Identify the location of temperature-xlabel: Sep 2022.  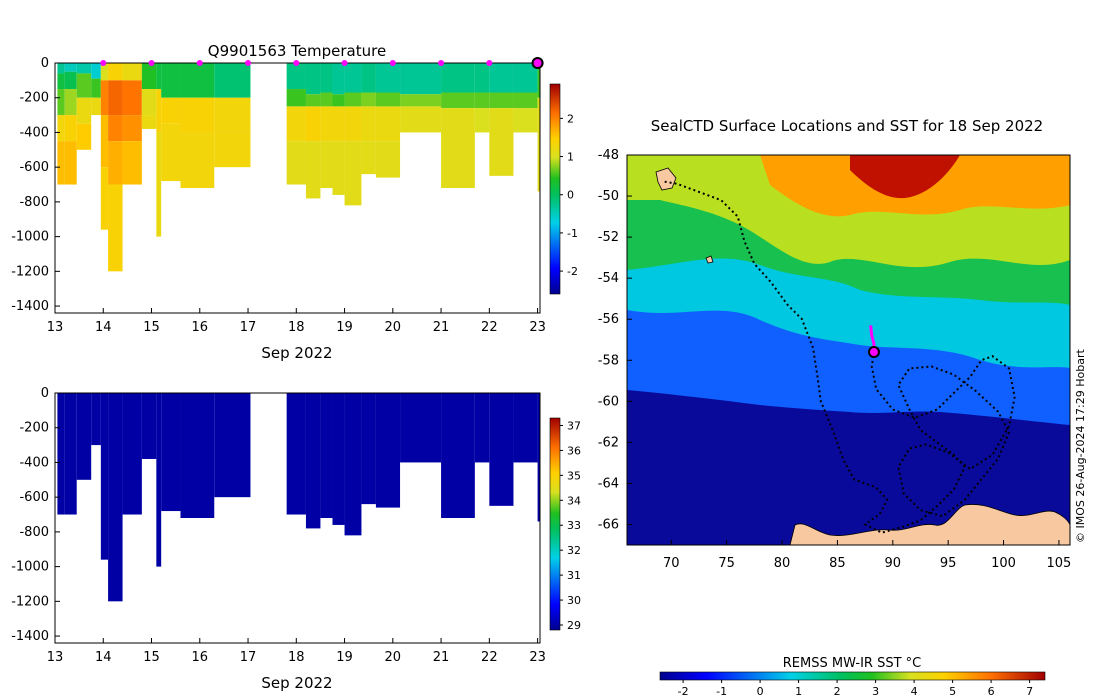
(296, 353).